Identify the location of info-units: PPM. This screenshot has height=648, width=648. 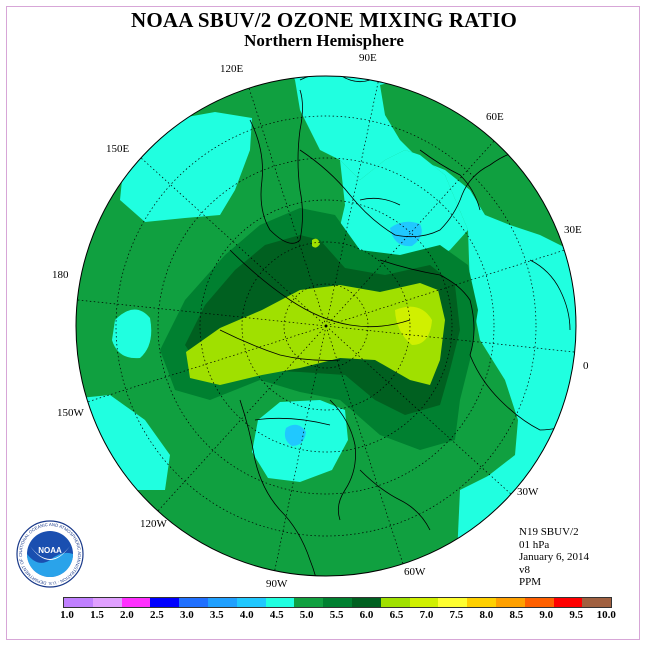
(530, 582).